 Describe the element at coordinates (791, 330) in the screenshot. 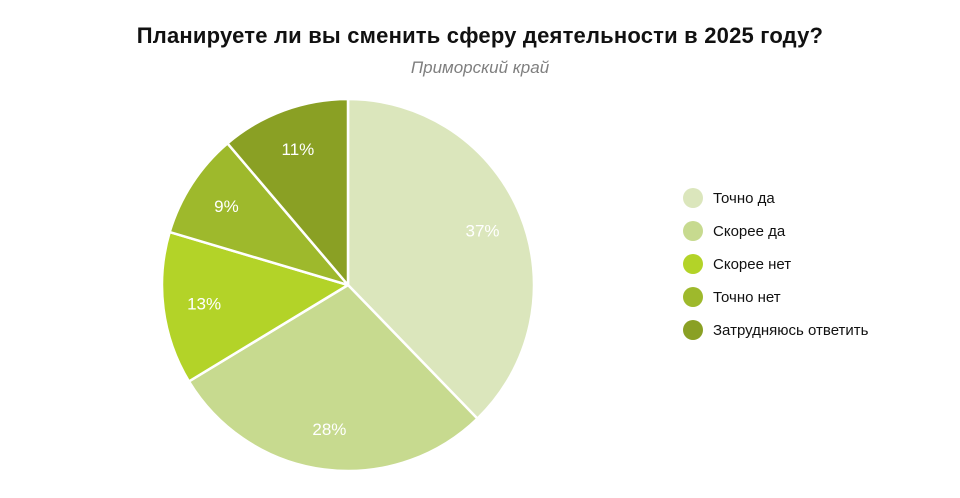

I see `legend-label: Затрудняюсь ответить` at that location.